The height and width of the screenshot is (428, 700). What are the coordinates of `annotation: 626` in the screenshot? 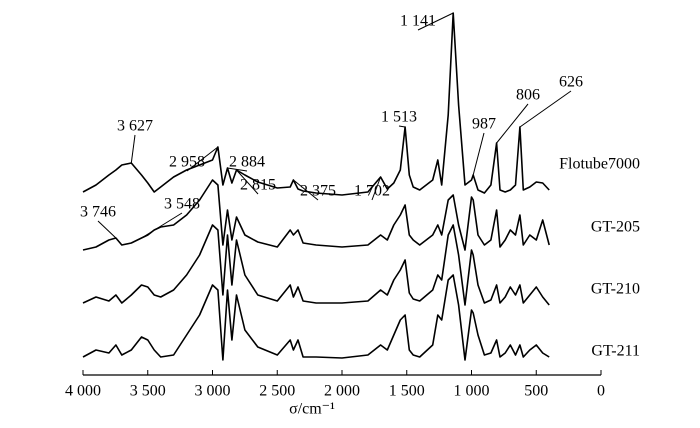 It's located at (571, 82).